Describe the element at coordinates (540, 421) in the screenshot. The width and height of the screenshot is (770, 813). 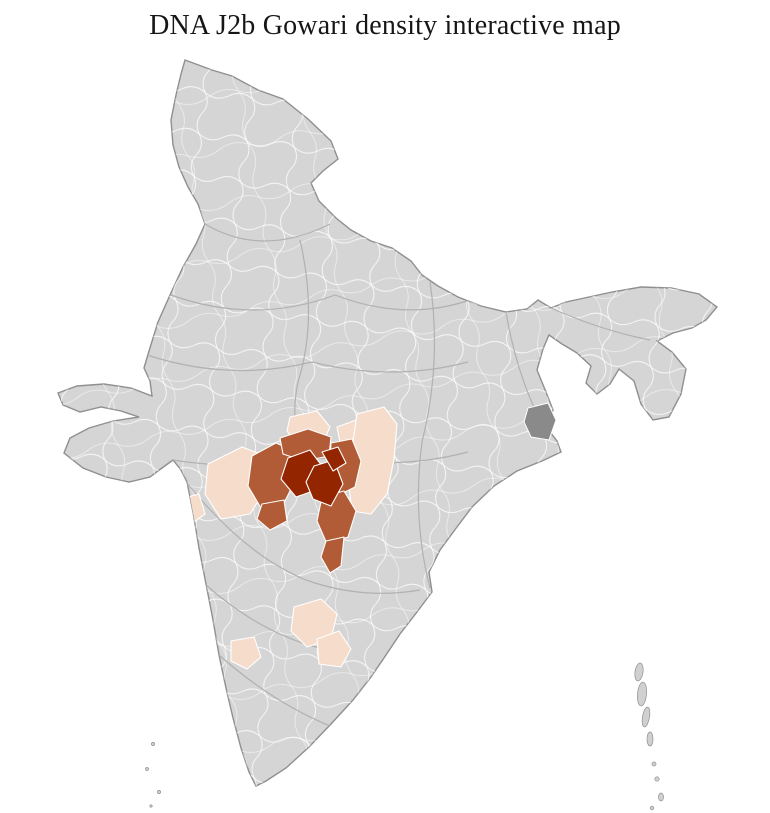
I see `dark-gray-district` at that location.